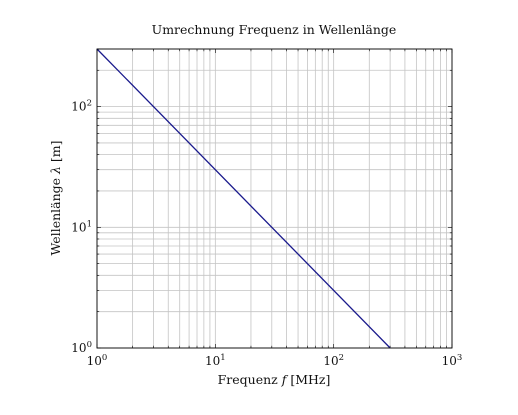 Image resolution: width=518 pixels, height=415 pixels. What do you see at coordinates (275, 360) in the screenshot?
I see `x-tick-labels: 100 101 102 103` at bounding box center [275, 360].